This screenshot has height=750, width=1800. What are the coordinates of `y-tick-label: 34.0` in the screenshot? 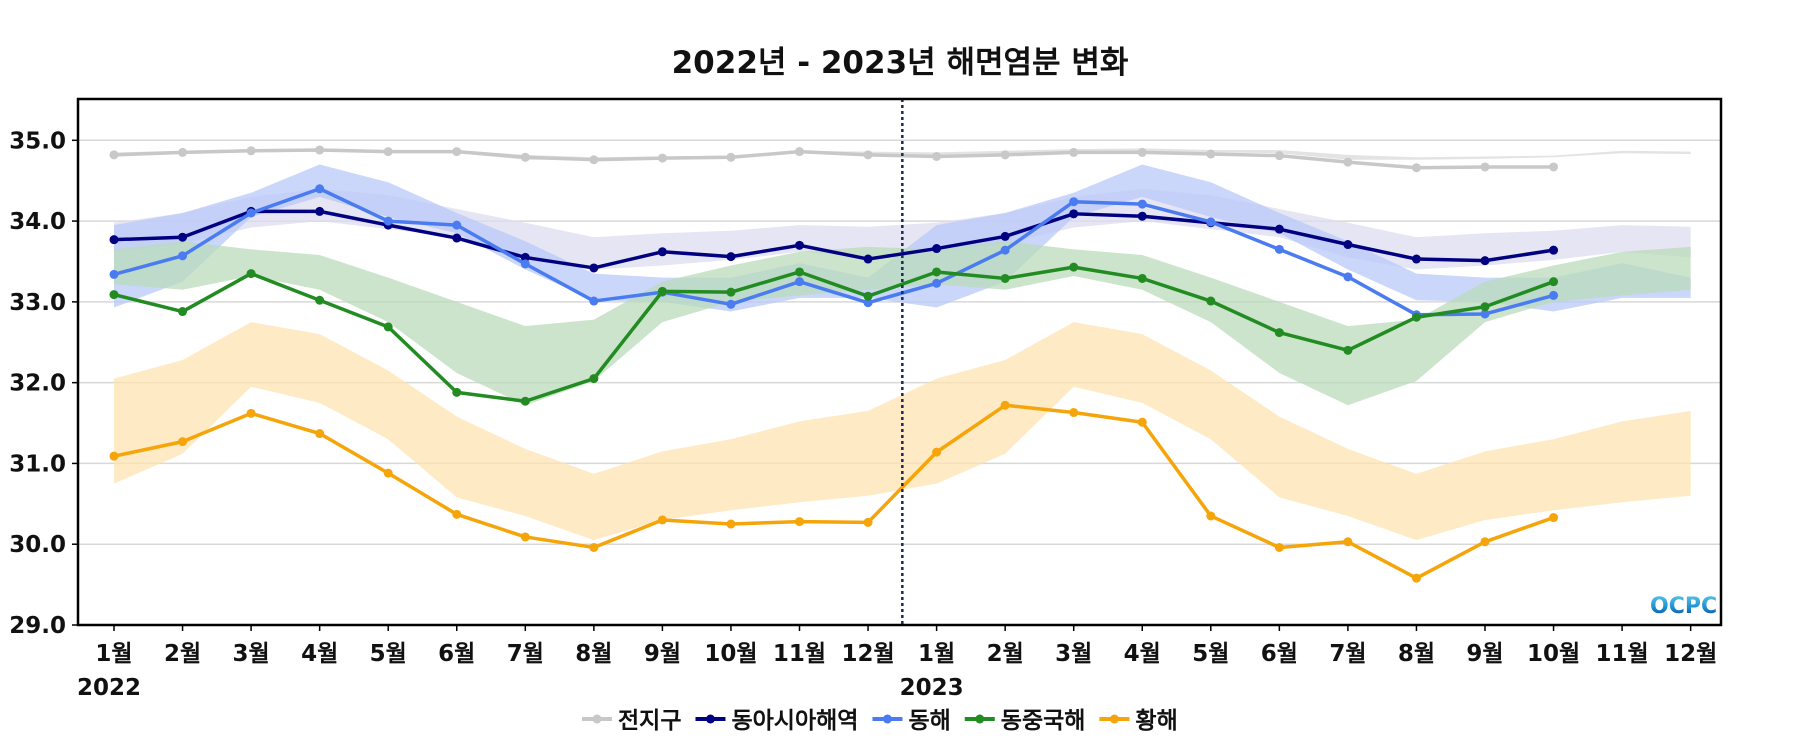 It's located at (37, 222).